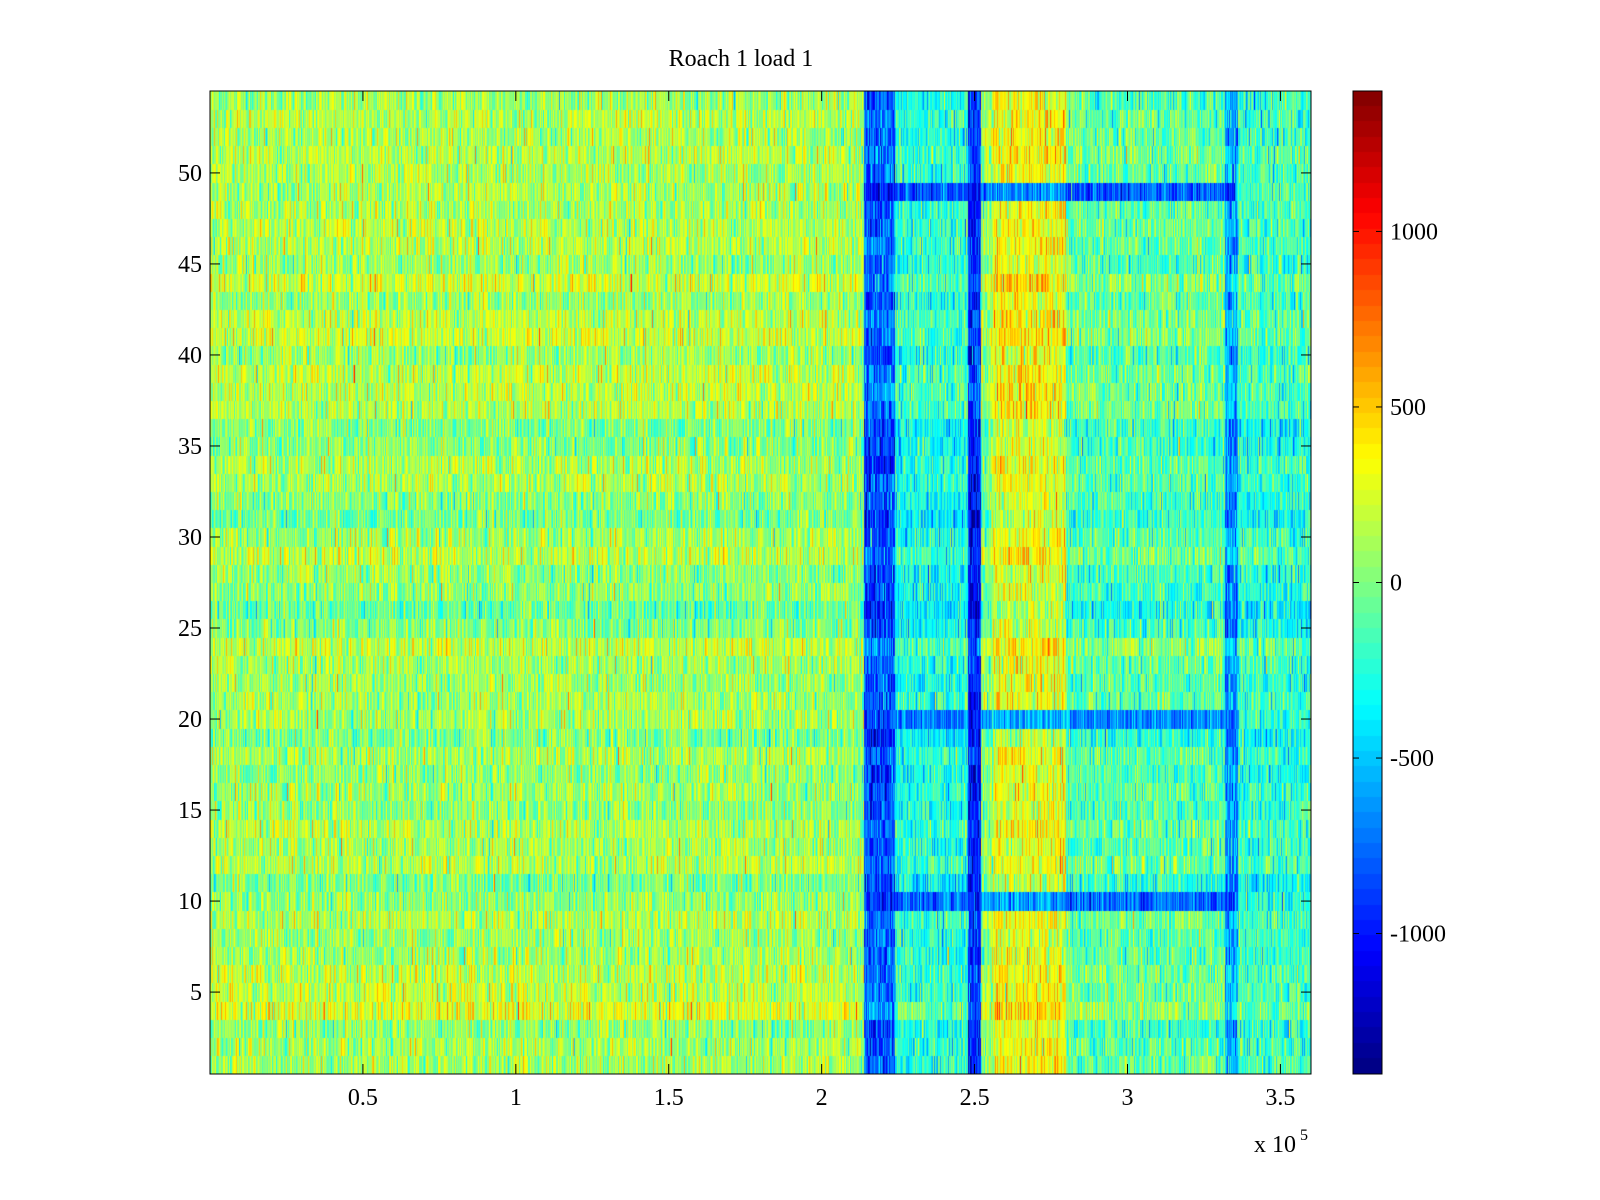  What do you see at coordinates (1128, 1098) in the screenshot?
I see `x-tick-label: 3` at bounding box center [1128, 1098].